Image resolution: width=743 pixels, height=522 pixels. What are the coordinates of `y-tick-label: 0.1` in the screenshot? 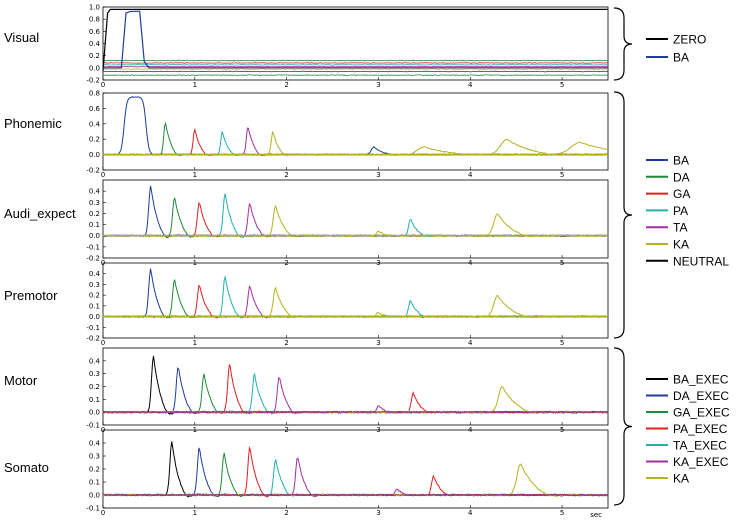 It's located at (94, 225).